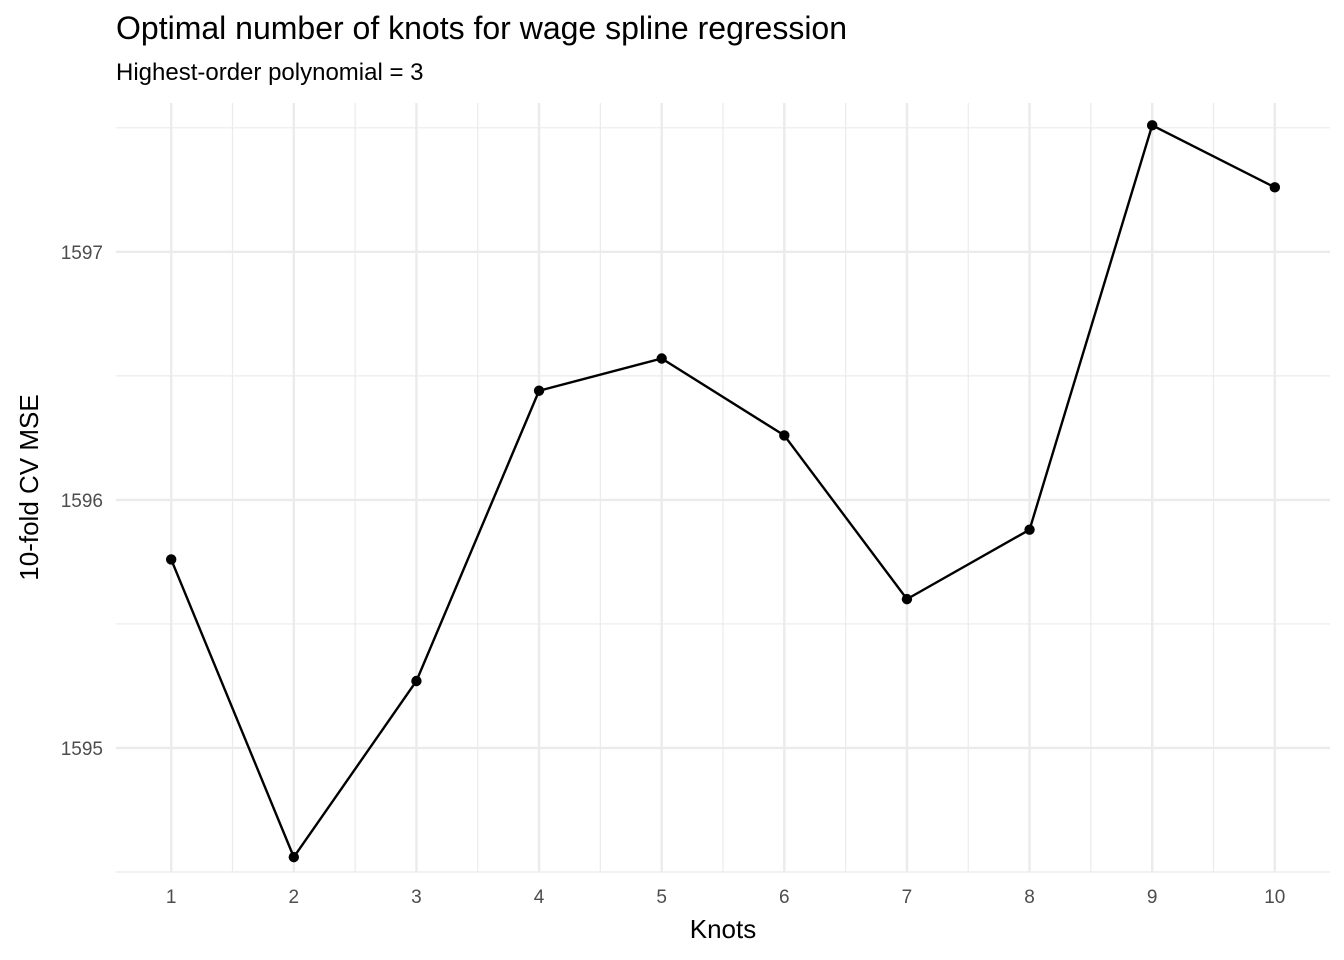 The image size is (1344, 960). Describe the element at coordinates (1152, 897) in the screenshot. I see `x-tick-label: 9` at that location.